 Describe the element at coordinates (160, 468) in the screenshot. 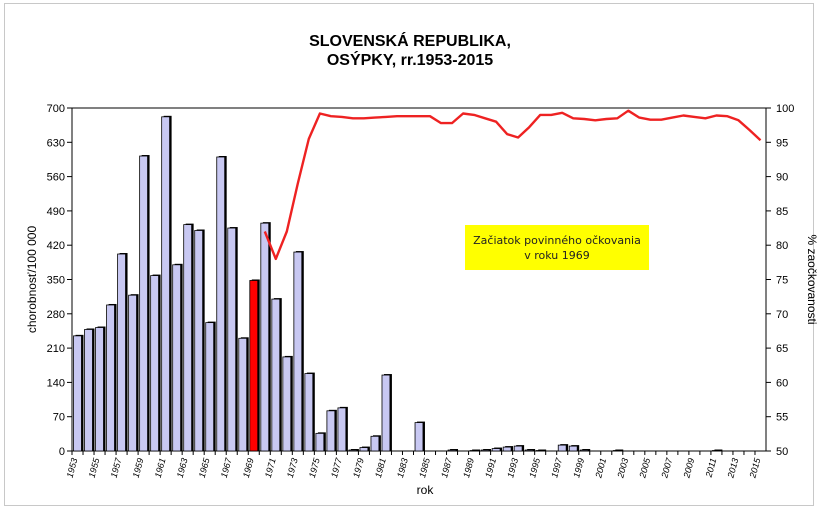

I see `x-tick-label: 1961` at that location.